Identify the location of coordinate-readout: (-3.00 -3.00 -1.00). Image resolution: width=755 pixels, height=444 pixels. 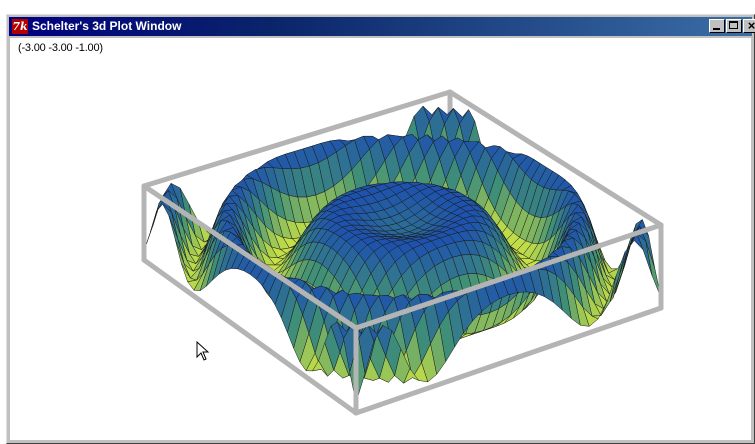
(60, 48).